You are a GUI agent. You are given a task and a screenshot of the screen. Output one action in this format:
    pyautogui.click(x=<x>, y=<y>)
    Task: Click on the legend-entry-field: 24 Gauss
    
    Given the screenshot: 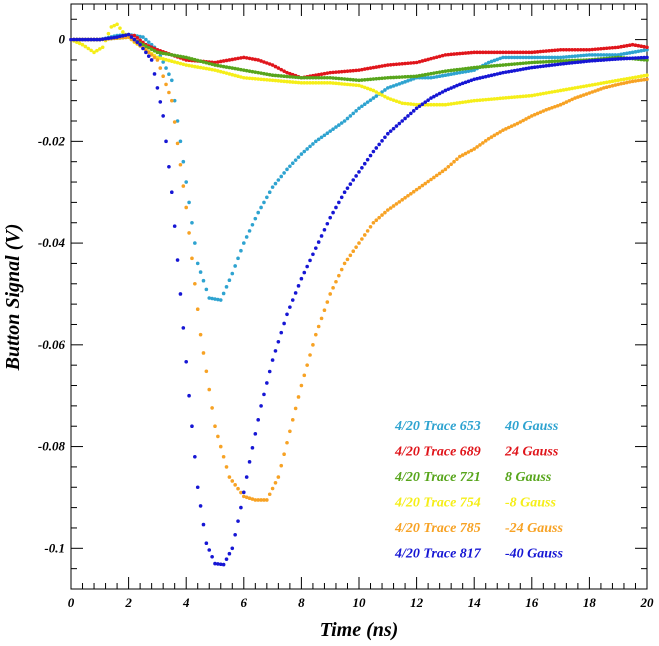 What is the action you would take?
    pyautogui.click(x=531, y=452)
    